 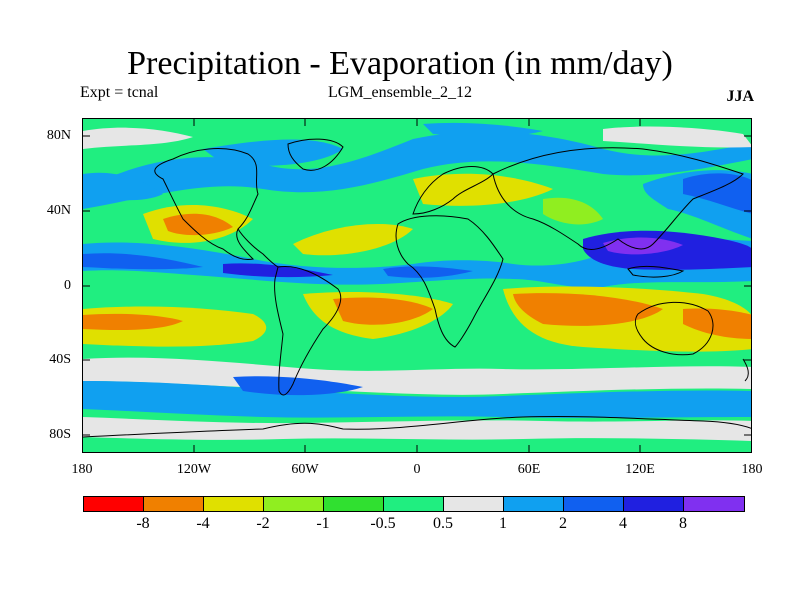 What do you see at coordinates (67, 285) in the screenshot?
I see `y-tick-label: 0` at bounding box center [67, 285].